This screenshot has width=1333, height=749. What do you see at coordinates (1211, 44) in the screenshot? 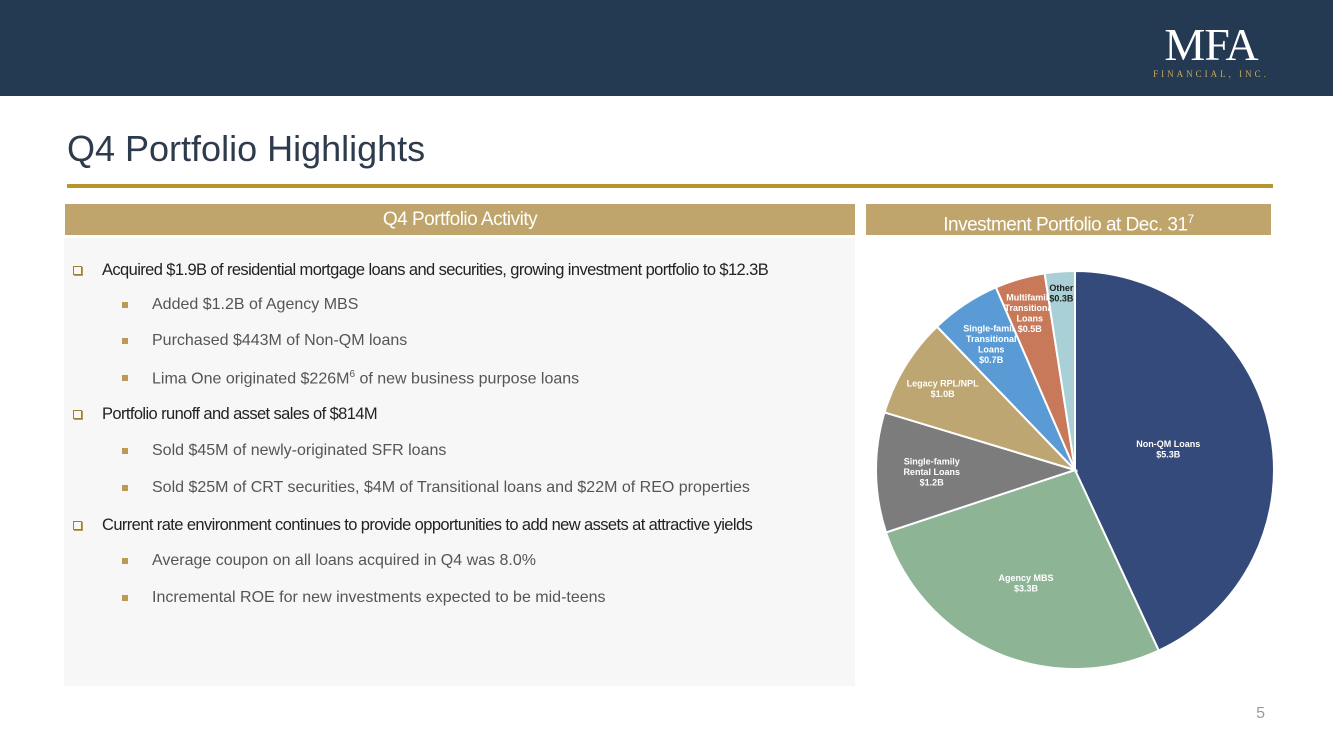
I see `logo-mark: MFA` at bounding box center [1211, 44].